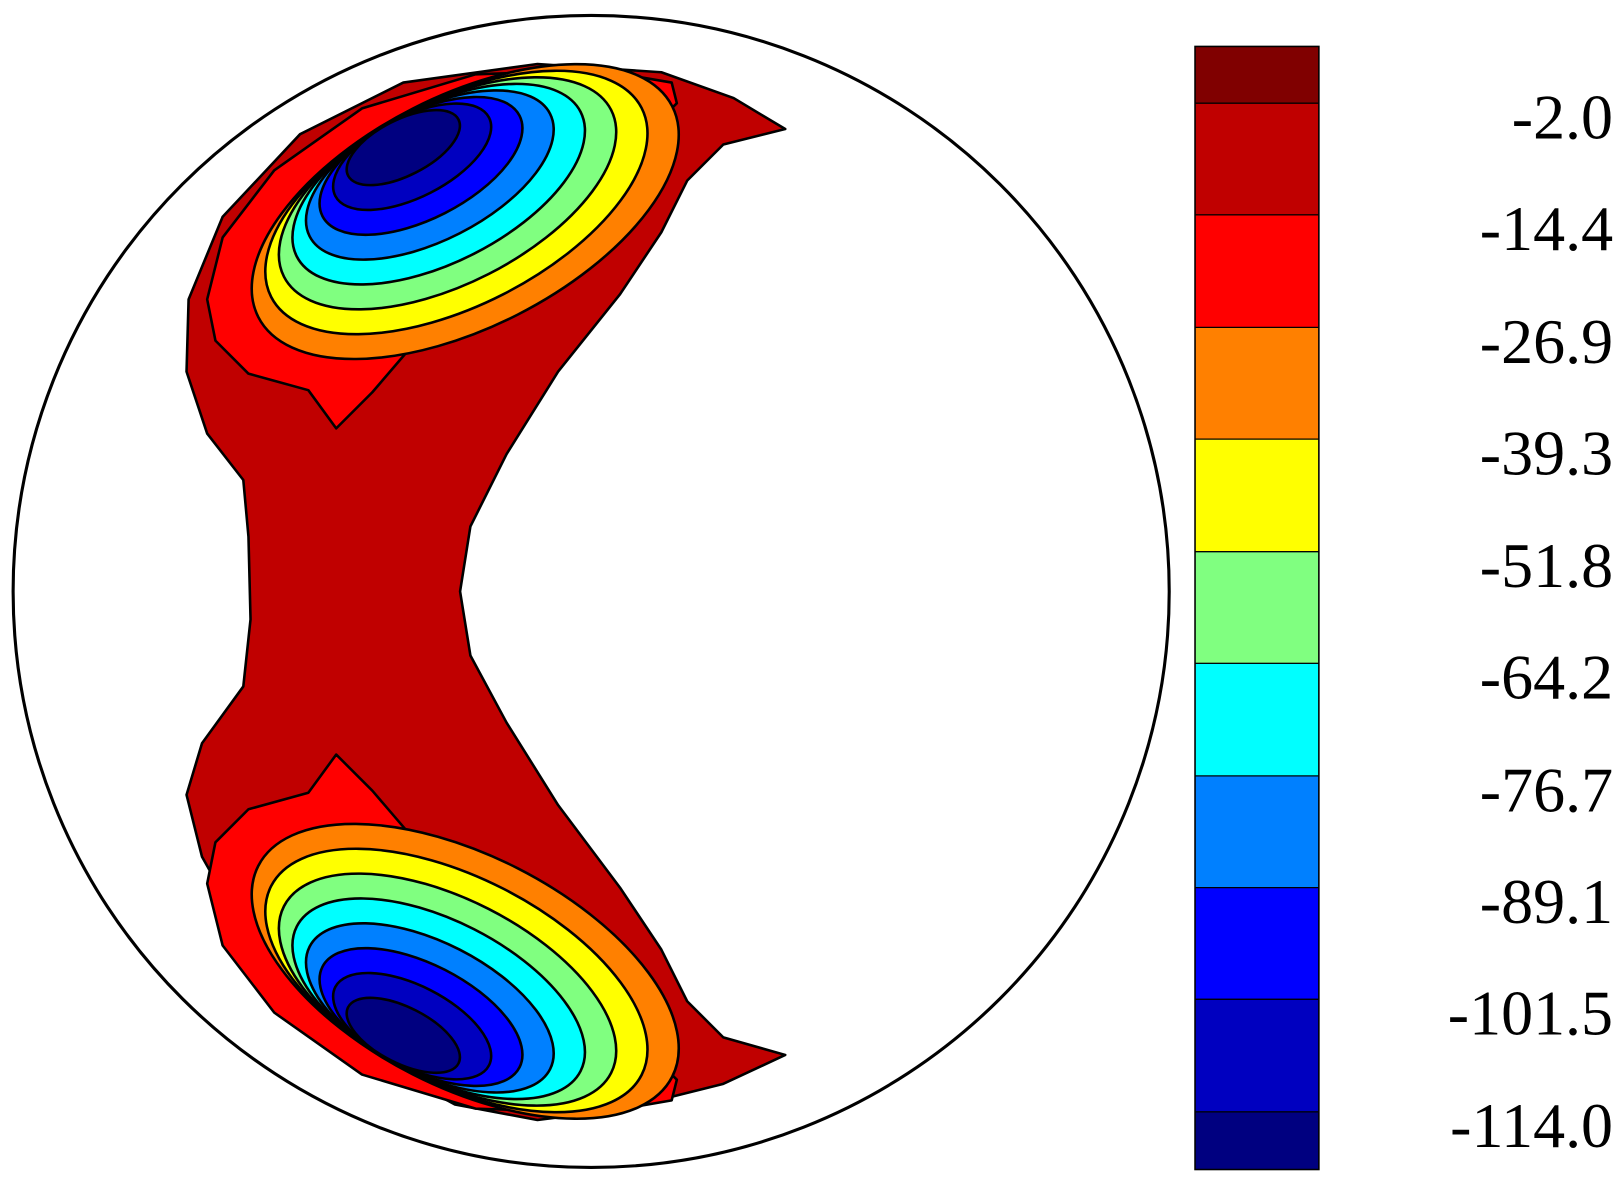 Image resolution: width=1620 pixels, height=1185 pixels. What do you see at coordinates (1546, 901) in the screenshot?
I see `colorbar-tick-label: -89.1` at bounding box center [1546, 901].